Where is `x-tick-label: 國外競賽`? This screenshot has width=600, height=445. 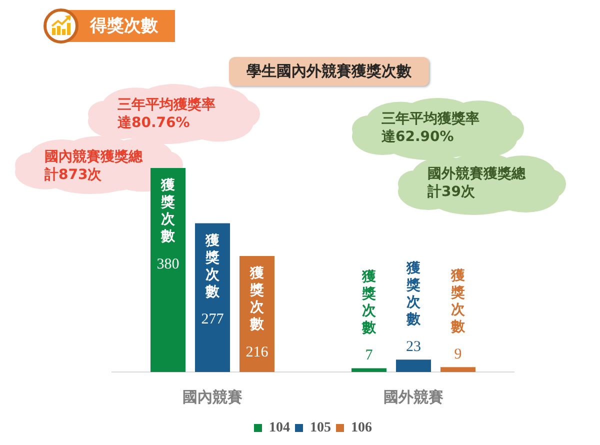
x-tick-label: 國外競賽 is located at coordinates (414, 397).